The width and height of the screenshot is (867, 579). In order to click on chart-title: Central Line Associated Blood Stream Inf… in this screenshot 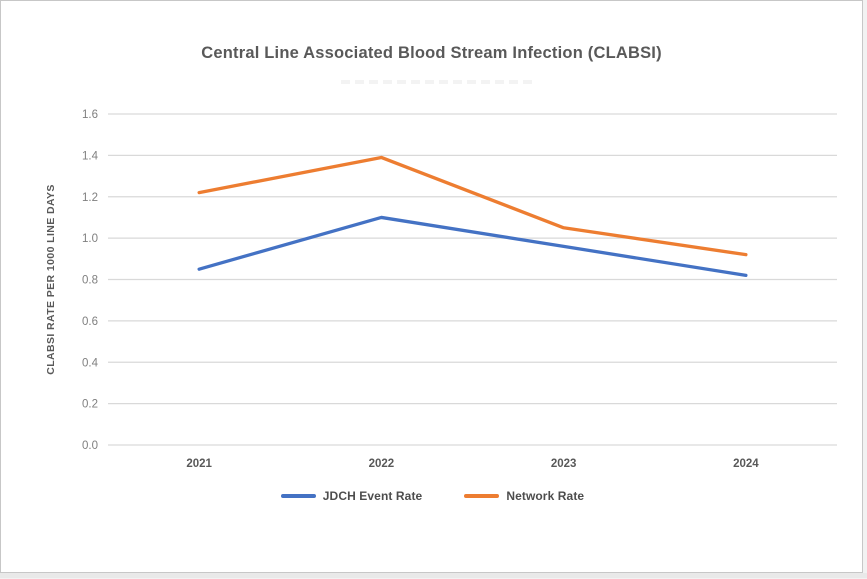, I will do `click(431, 53)`.